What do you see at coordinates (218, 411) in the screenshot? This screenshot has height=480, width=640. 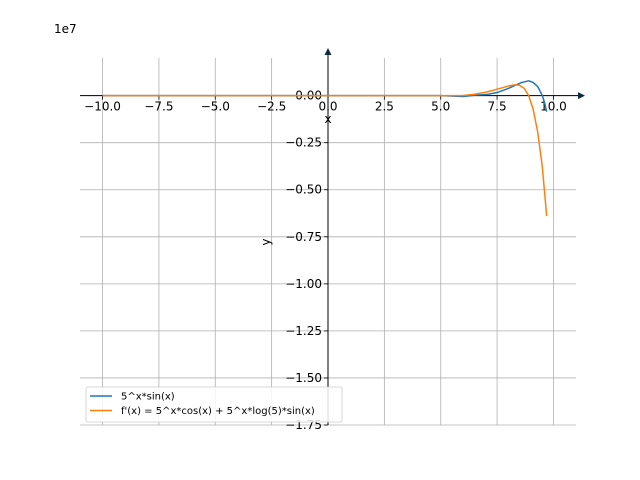 I see `legend-label-2: f'(x) = 5^x*cos(x) + 5^x*log(5)*sin(x)` at bounding box center [218, 411].